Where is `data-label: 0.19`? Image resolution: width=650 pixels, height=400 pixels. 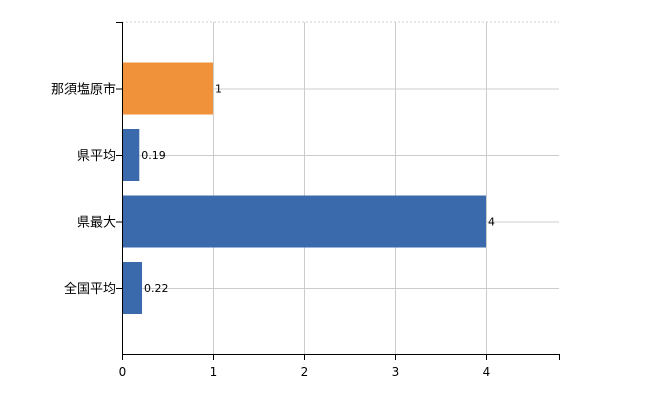 data-label: 0.19 is located at coordinates (153, 155).